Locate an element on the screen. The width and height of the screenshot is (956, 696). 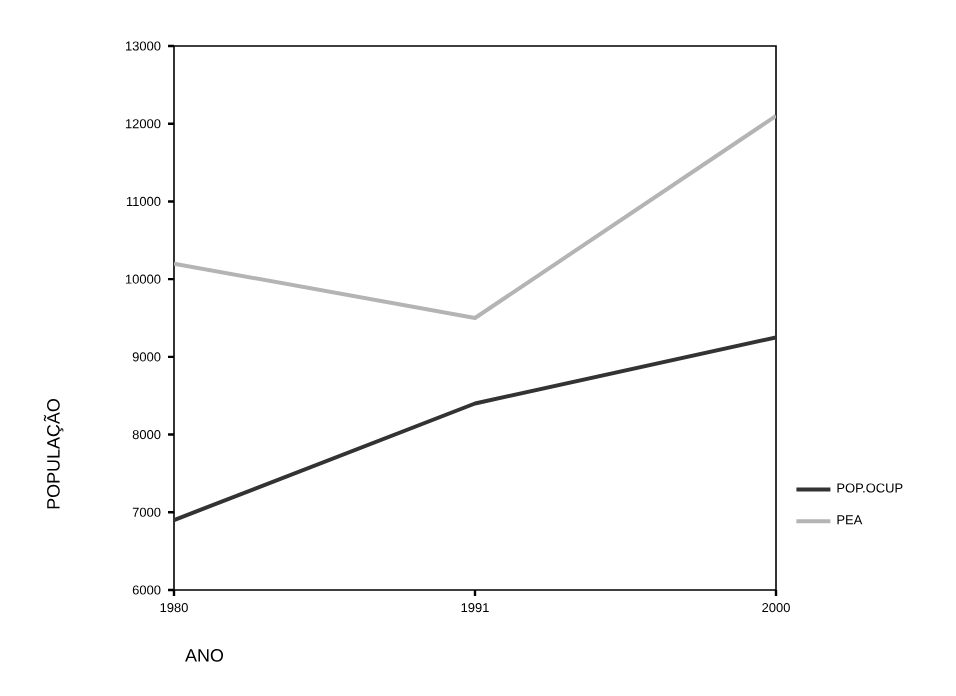
y-axis-title: POPULAÇÃO is located at coordinates (53, 454).